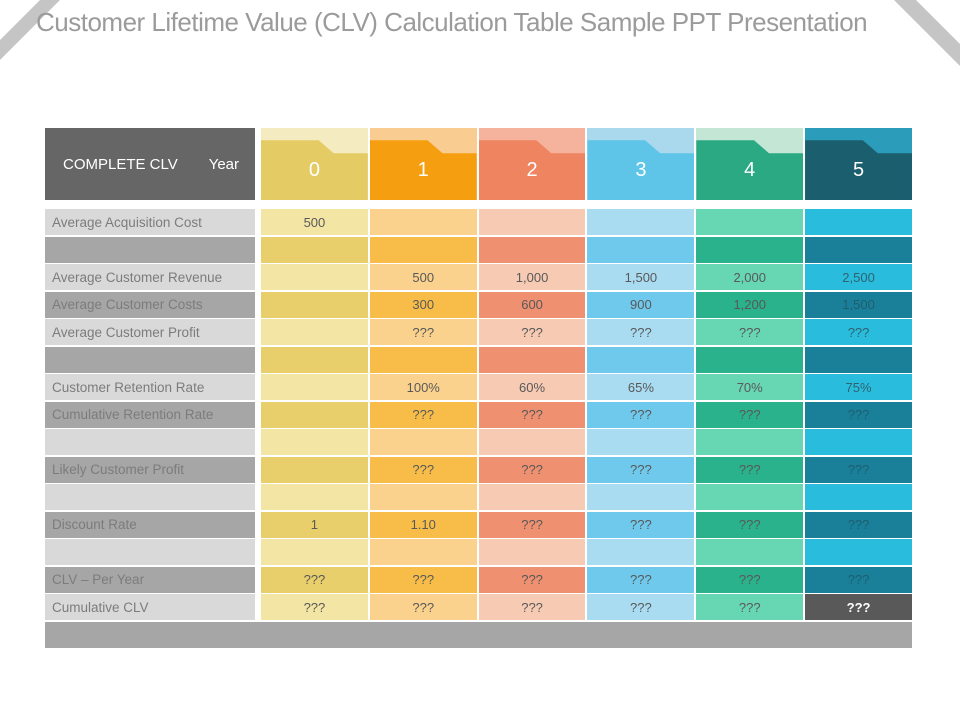 Image resolution: width=960 pixels, height=720 pixels. Describe the element at coordinates (150, 277) in the screenshot. I see `row-label: Average Customer Revenue` at that location.